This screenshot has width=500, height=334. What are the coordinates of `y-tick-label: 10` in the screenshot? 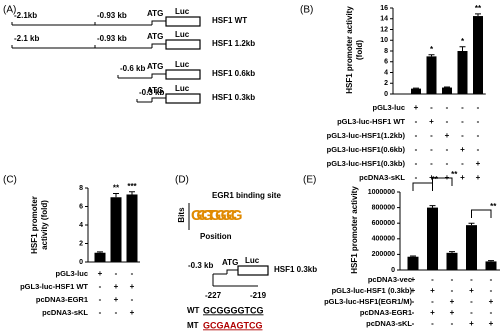 It's located at (384, 40).